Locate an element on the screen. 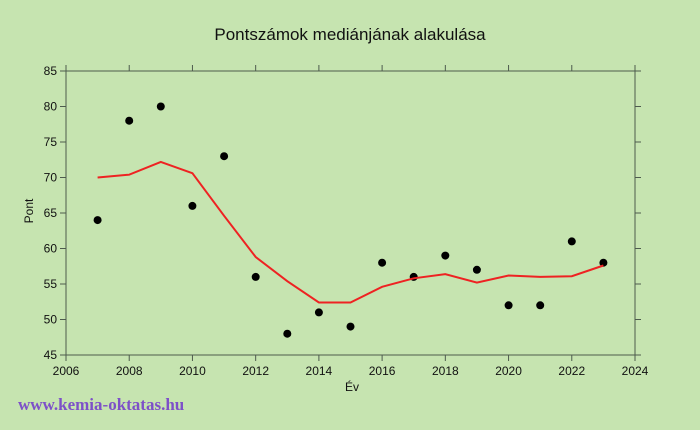  y-tick-label: 70 is located at coordinates (51, 178).